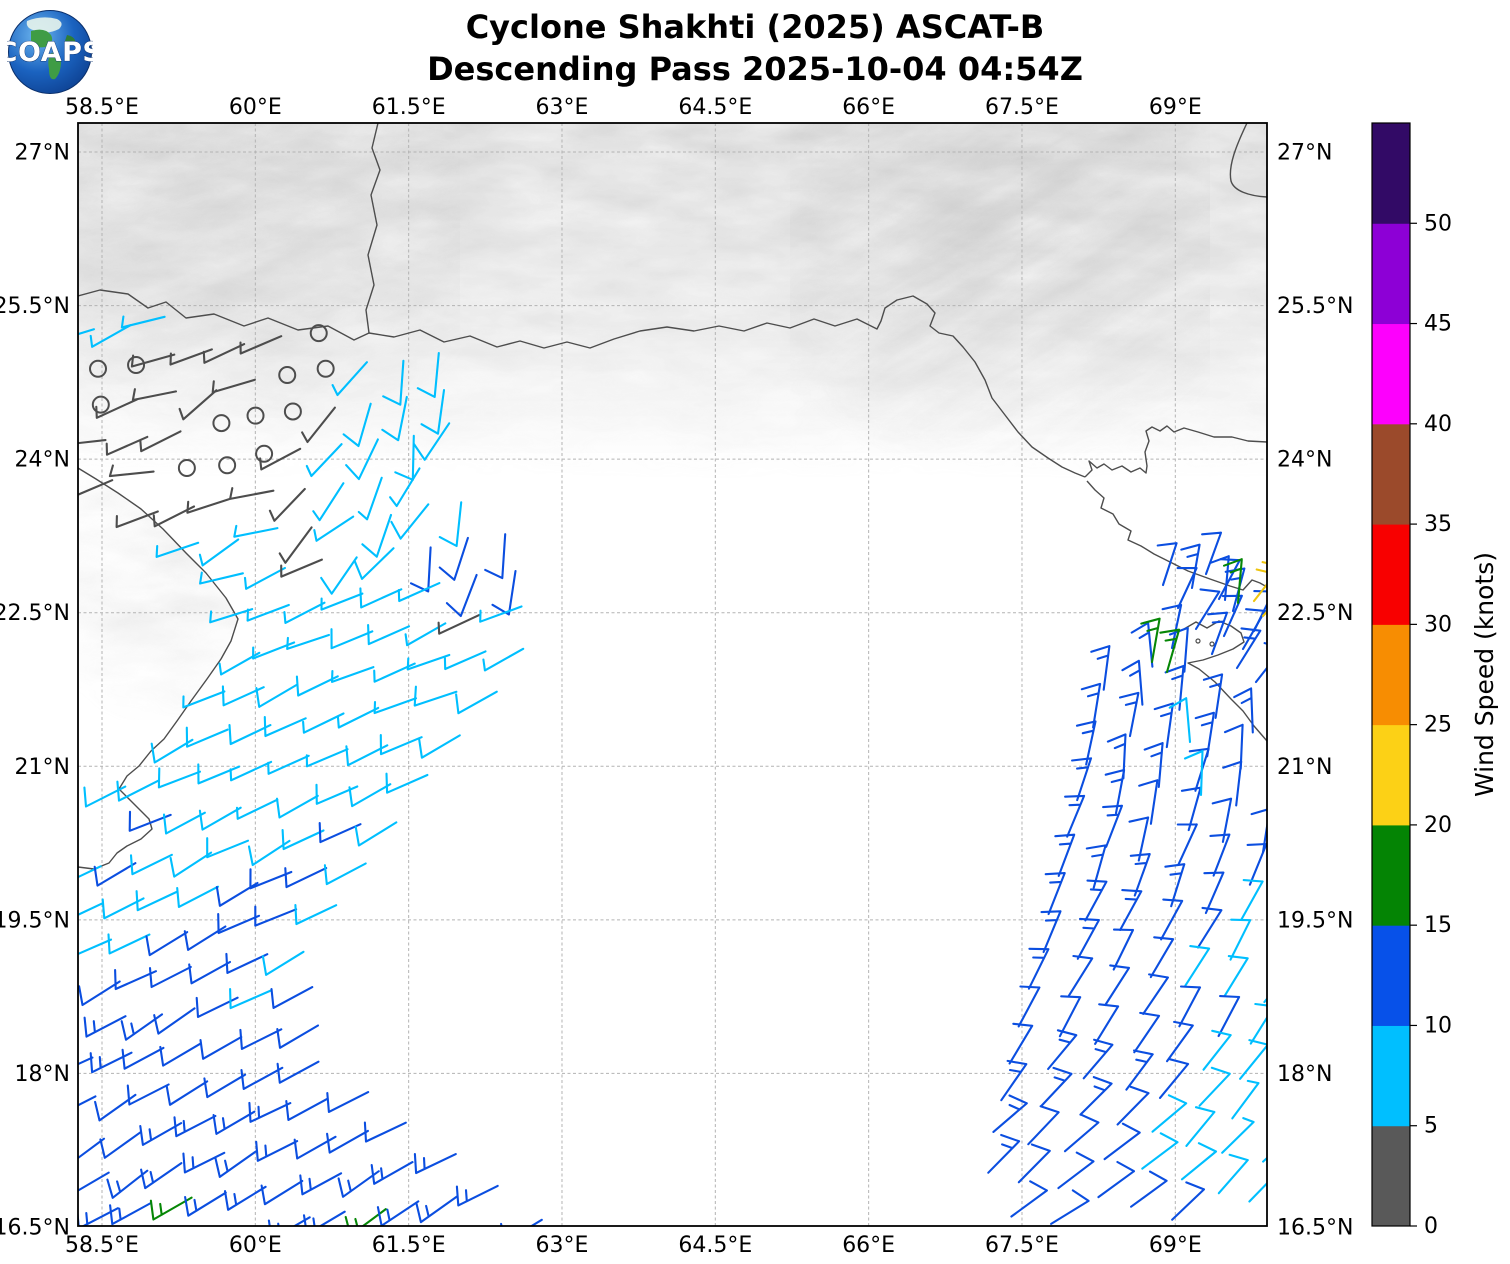 The image size is (1510, 1264). I want to click on lon-tick-label-bottom: 60°E, so click(255, 1245).